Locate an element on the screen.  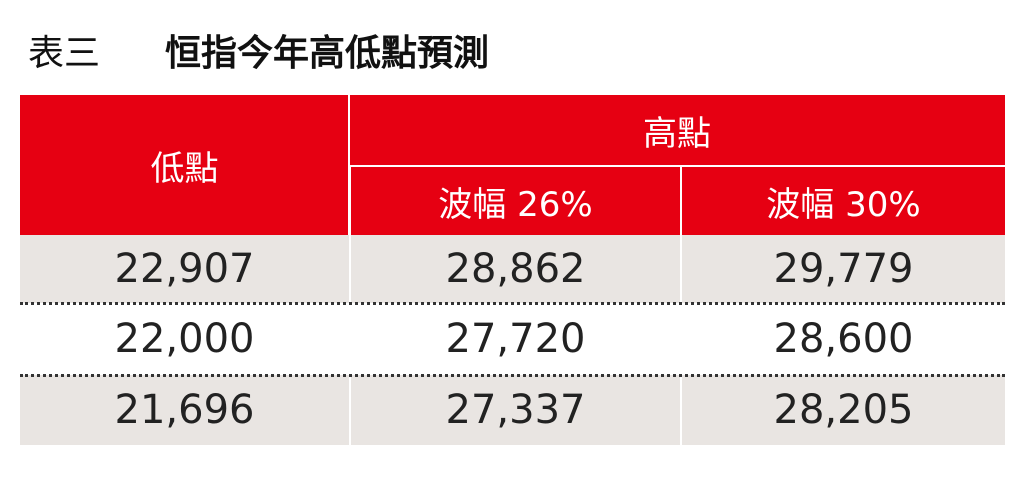
header-sub: 波幅 26% is located at coordinates (514, 200).